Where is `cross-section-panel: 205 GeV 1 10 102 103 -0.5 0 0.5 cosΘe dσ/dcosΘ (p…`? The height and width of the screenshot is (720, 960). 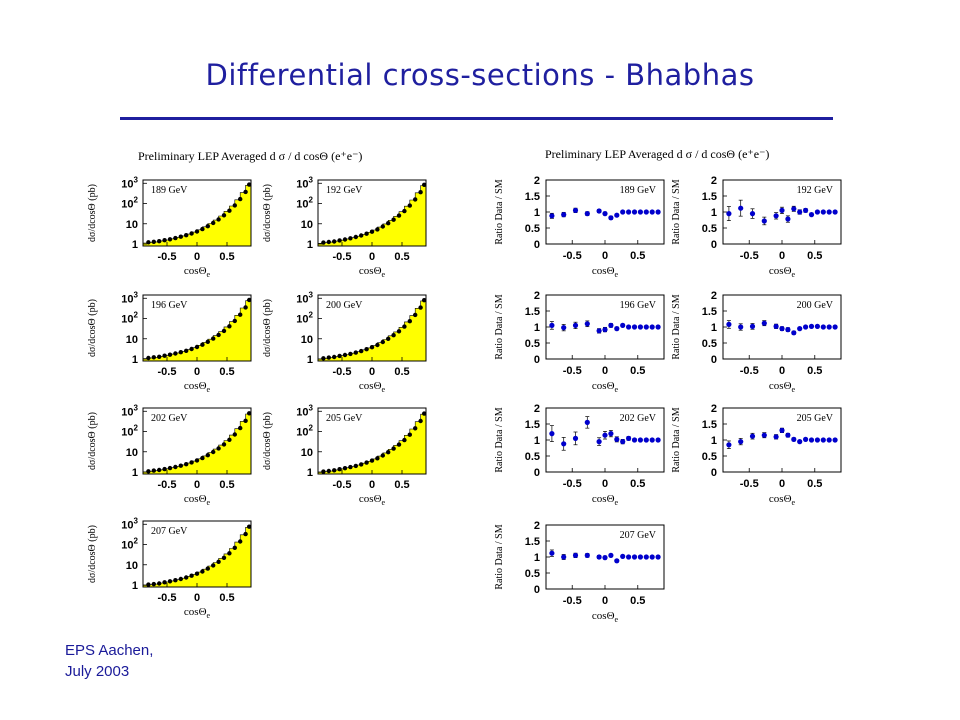 cross-section-panel: 205 GeV 1 10 102 103 -0.5 0 0.5 cosΘe dσ/dcosΘ (p… is located at coordinates (344, 455).